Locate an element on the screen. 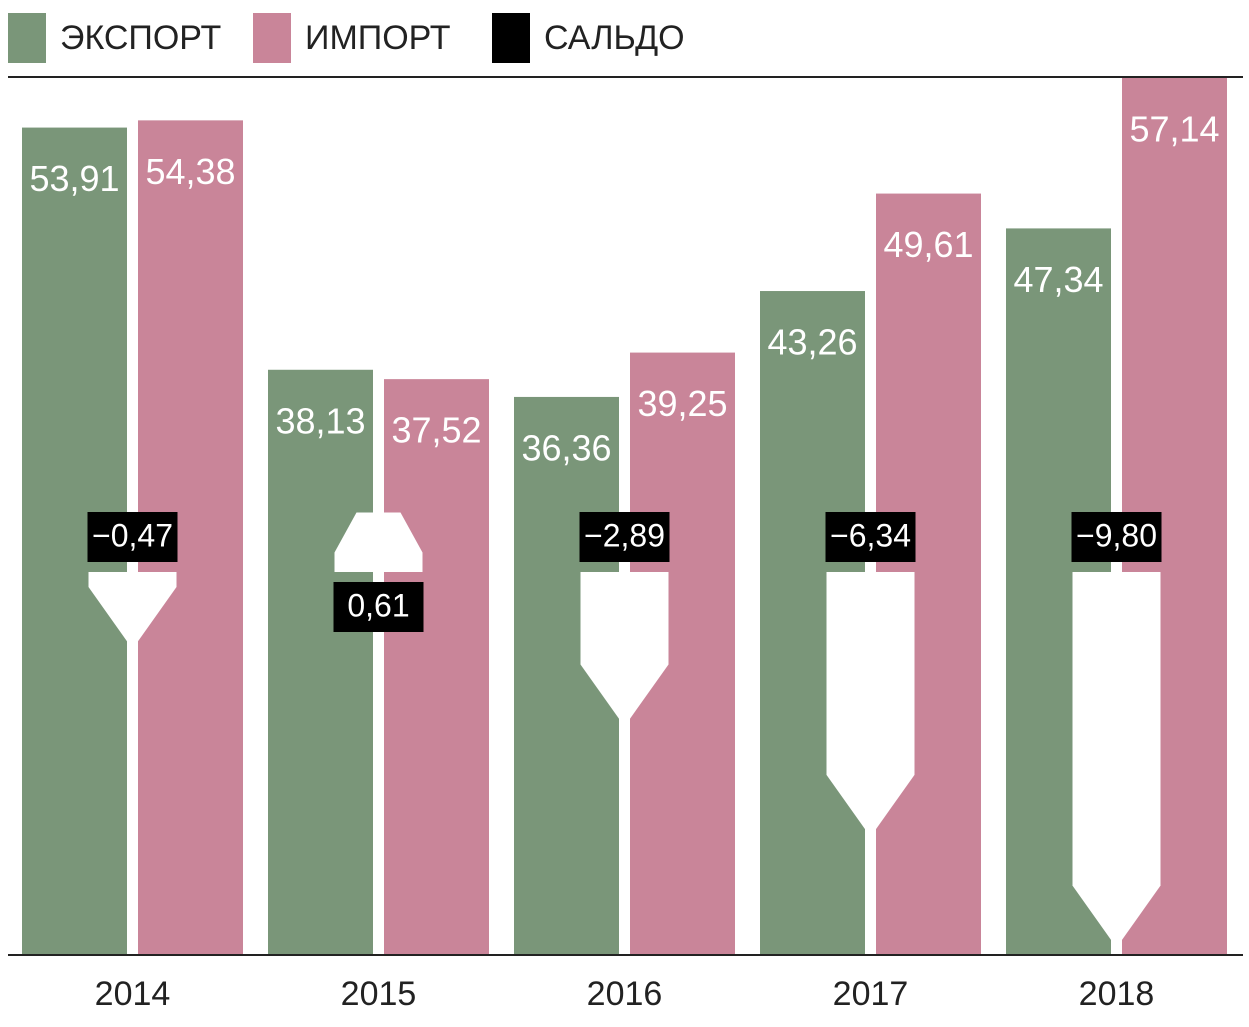 The width and height of the screenshot is (1249, 1027). saldo-label: −9,80 is located at coordinates (1116, 535).